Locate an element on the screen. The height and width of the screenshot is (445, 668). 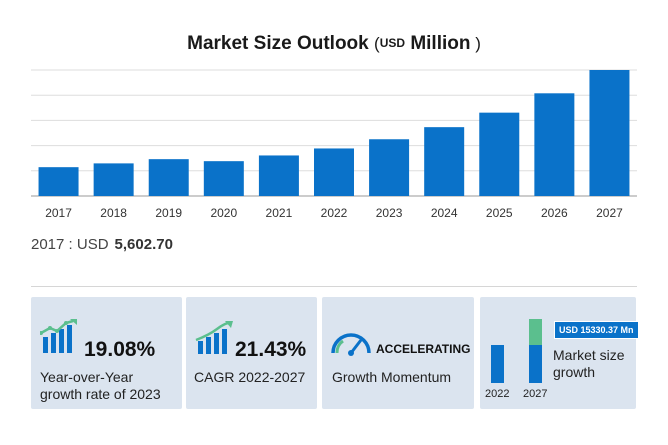
base-year-value: 2017 : USD 5,602.70 is located at coordinates (102, 244).